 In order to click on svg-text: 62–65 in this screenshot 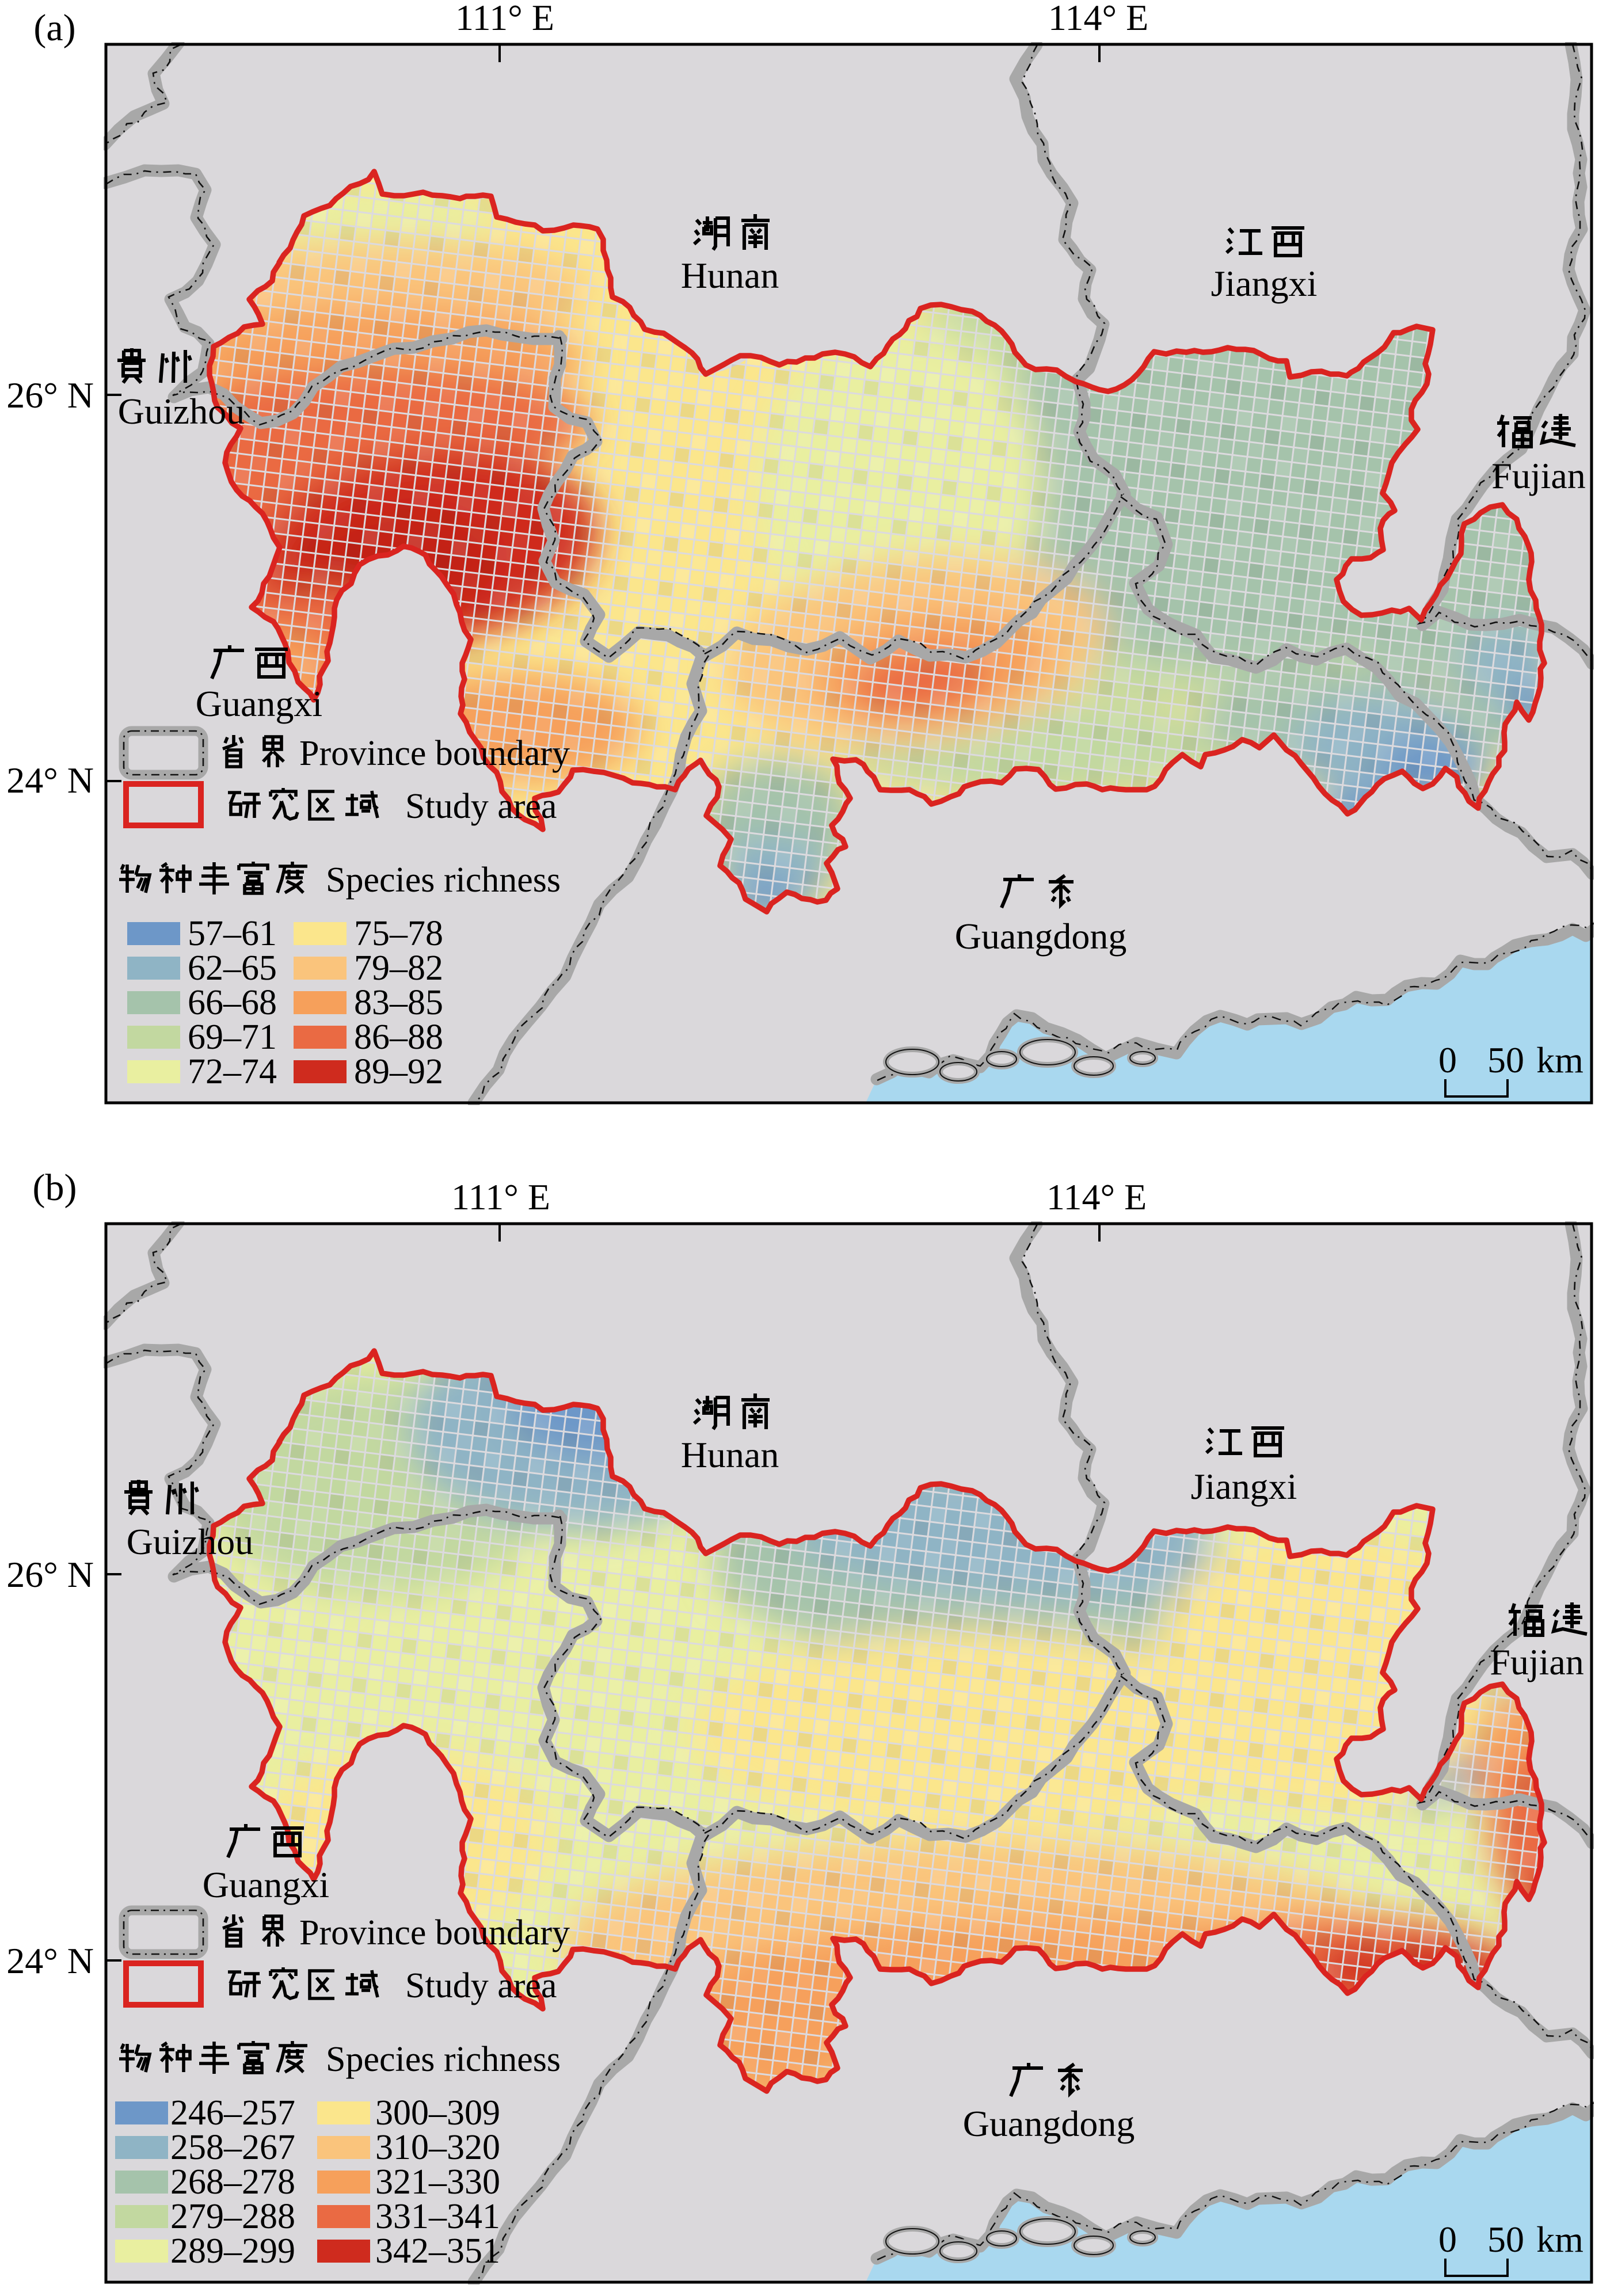, I will do `click(232, 968)`.